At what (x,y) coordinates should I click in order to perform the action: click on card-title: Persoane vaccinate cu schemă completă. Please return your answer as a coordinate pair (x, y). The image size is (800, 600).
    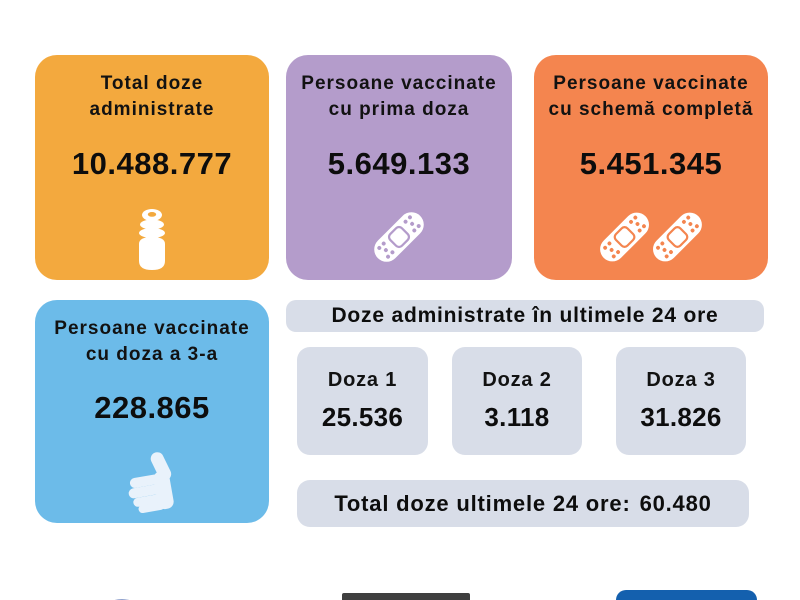
    Looking at the image, I should click on (651, 96).